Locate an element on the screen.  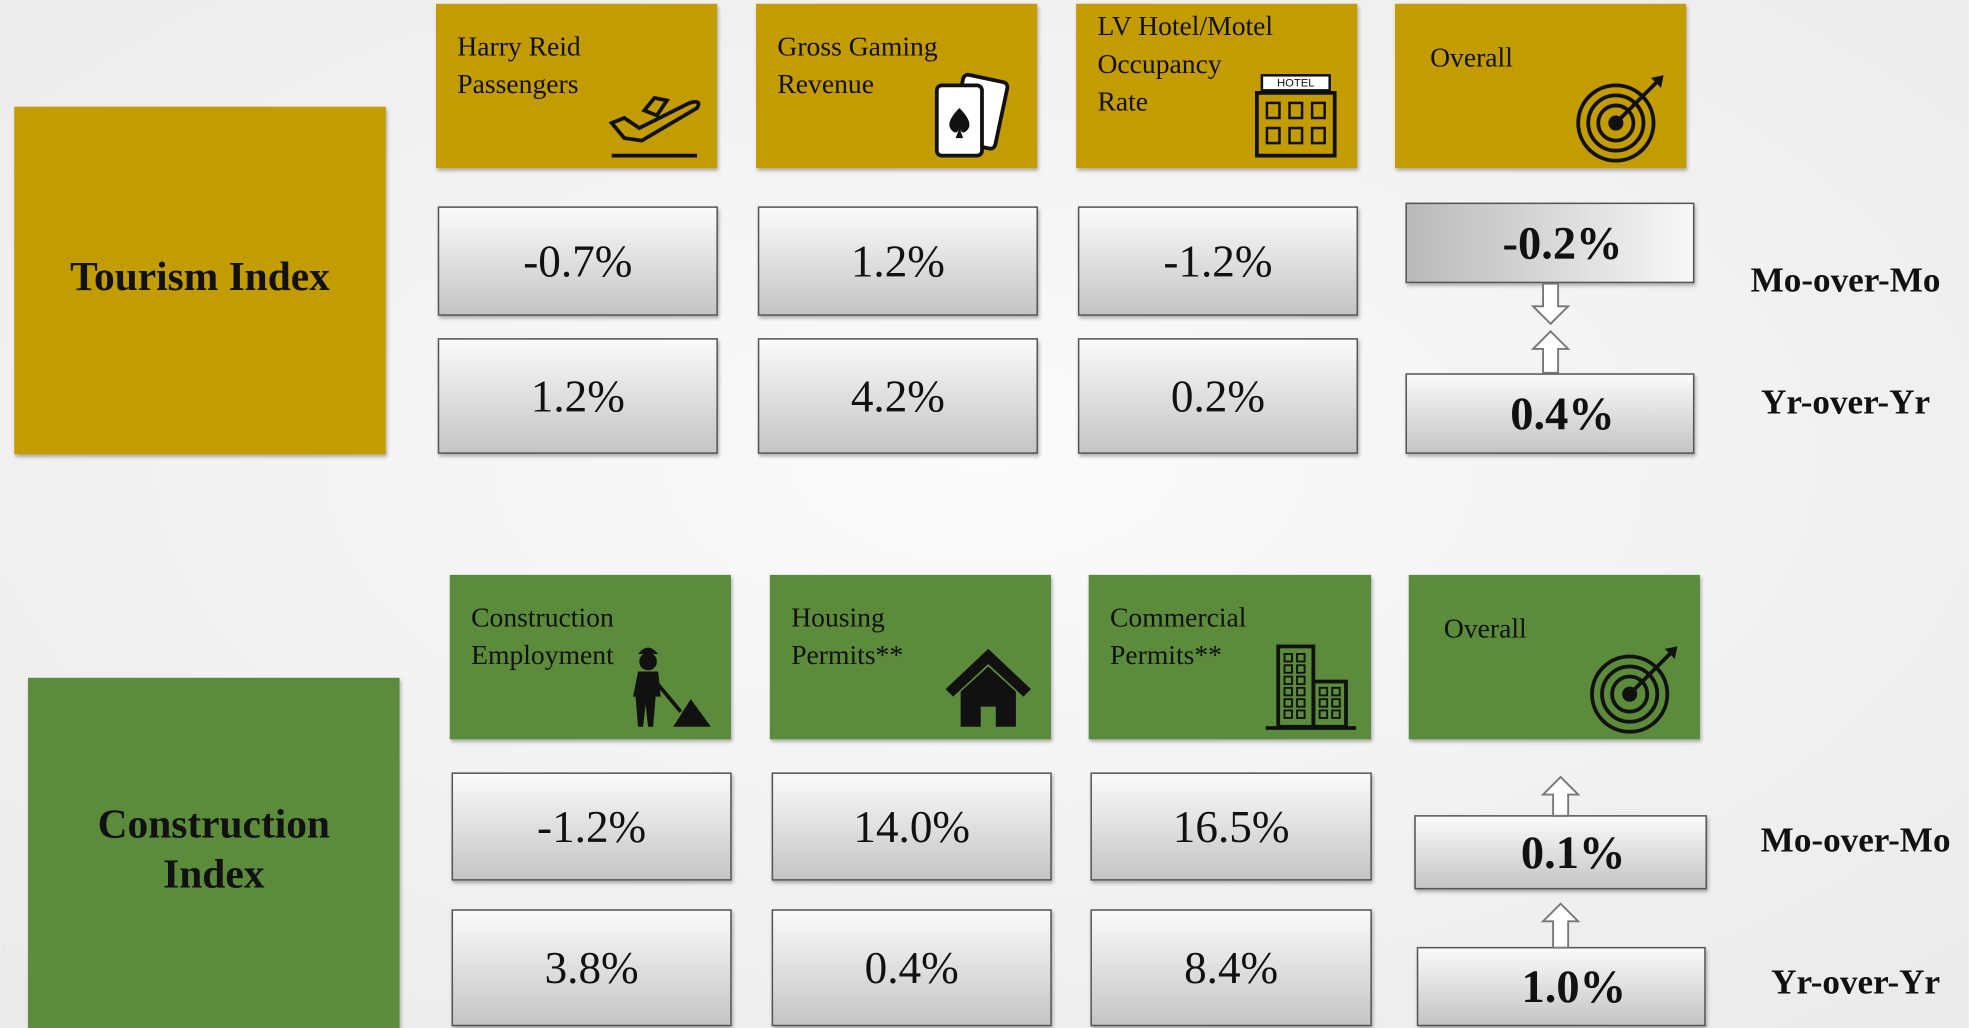
label-line: Harry Reid is located at coordinates (519, 45).